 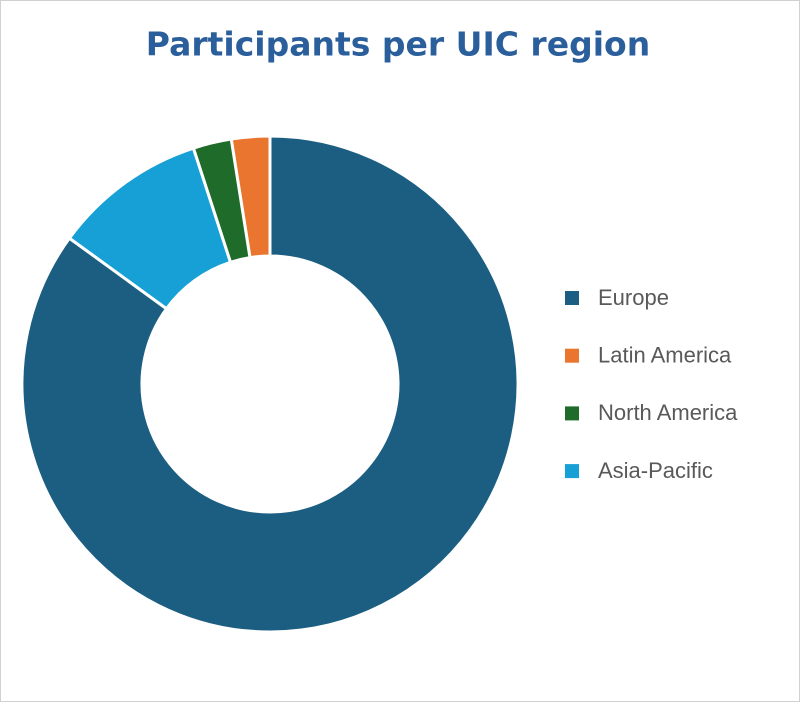 I want to click on legend-label: Asia-Pacific, so click(x=655, y=470).